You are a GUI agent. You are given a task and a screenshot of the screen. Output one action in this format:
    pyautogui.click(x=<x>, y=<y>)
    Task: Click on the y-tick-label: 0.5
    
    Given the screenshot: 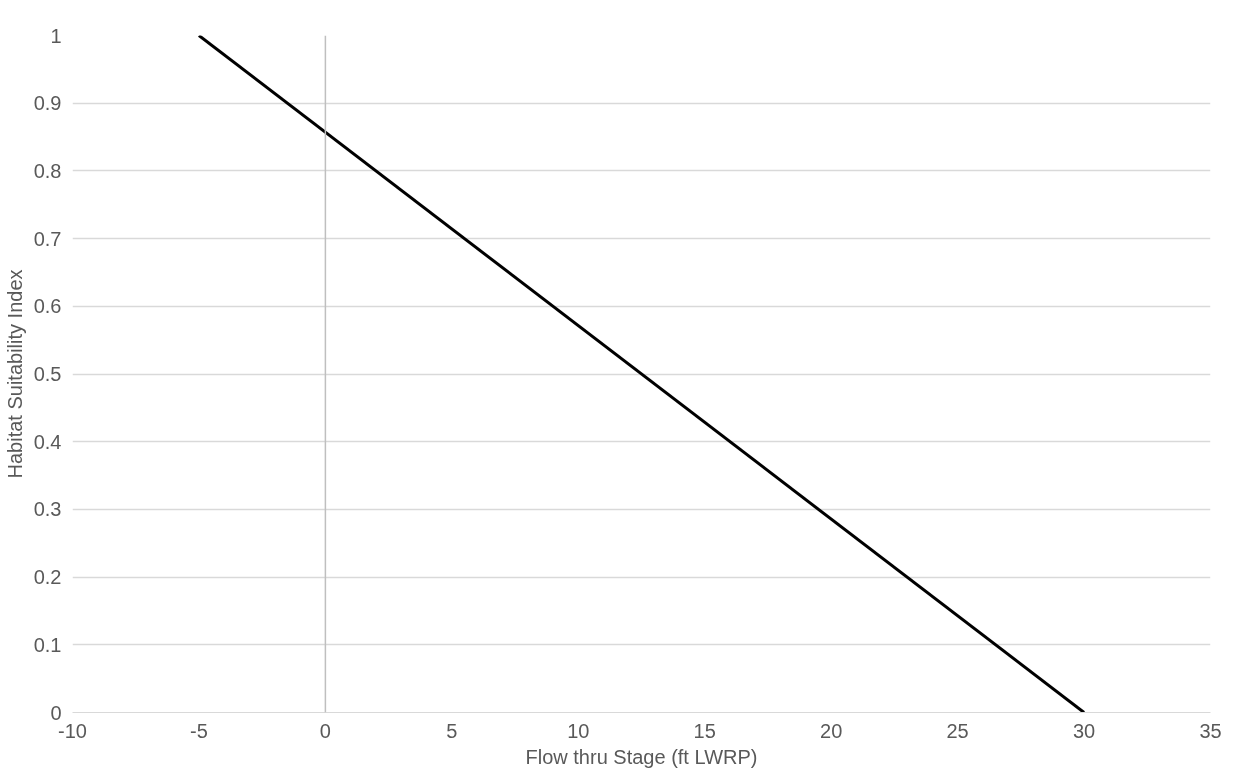 What is the action you would take?
    pyautogui.click(x=47, y=374)
    